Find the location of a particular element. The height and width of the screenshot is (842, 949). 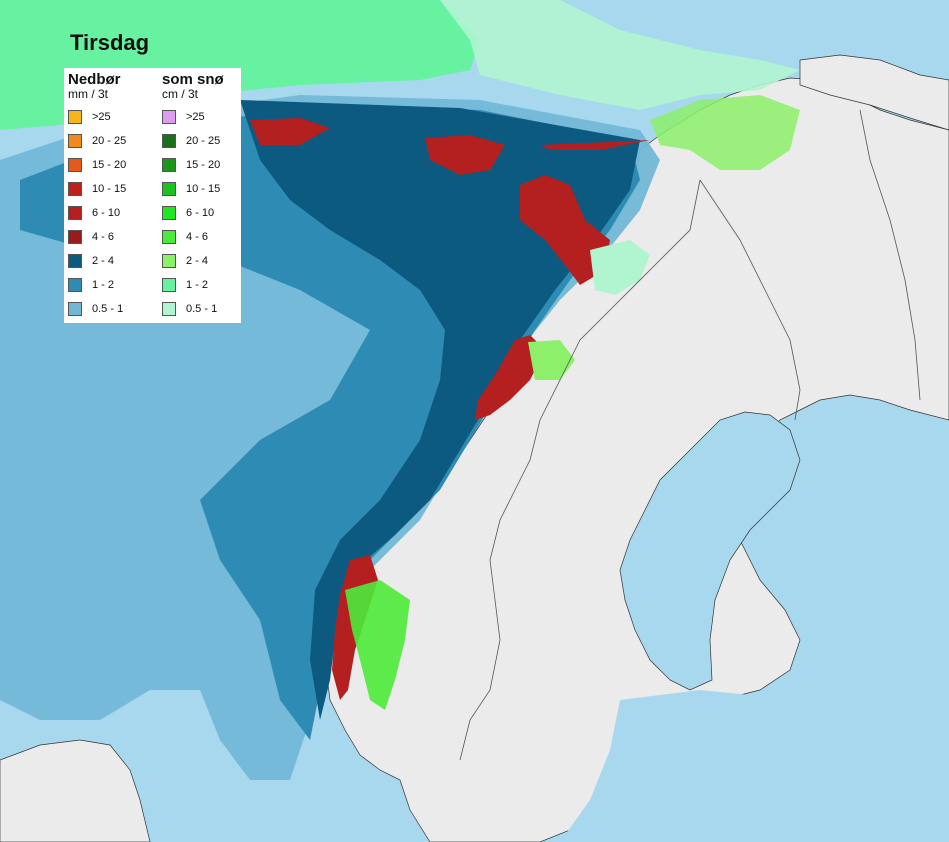

snow-legend-row: 6 - 10 is located at coordinates (193, 213).